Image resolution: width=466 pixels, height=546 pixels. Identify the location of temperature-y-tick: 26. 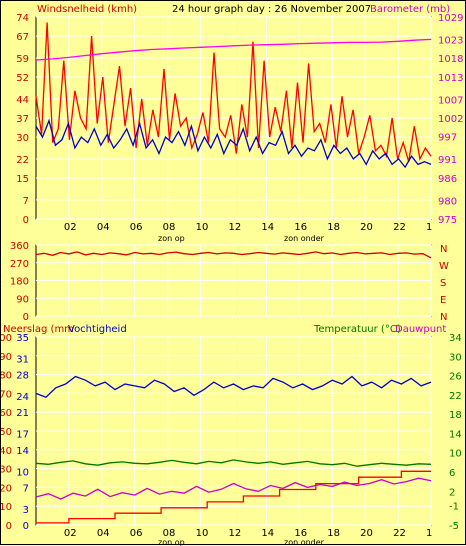
(455, 377).